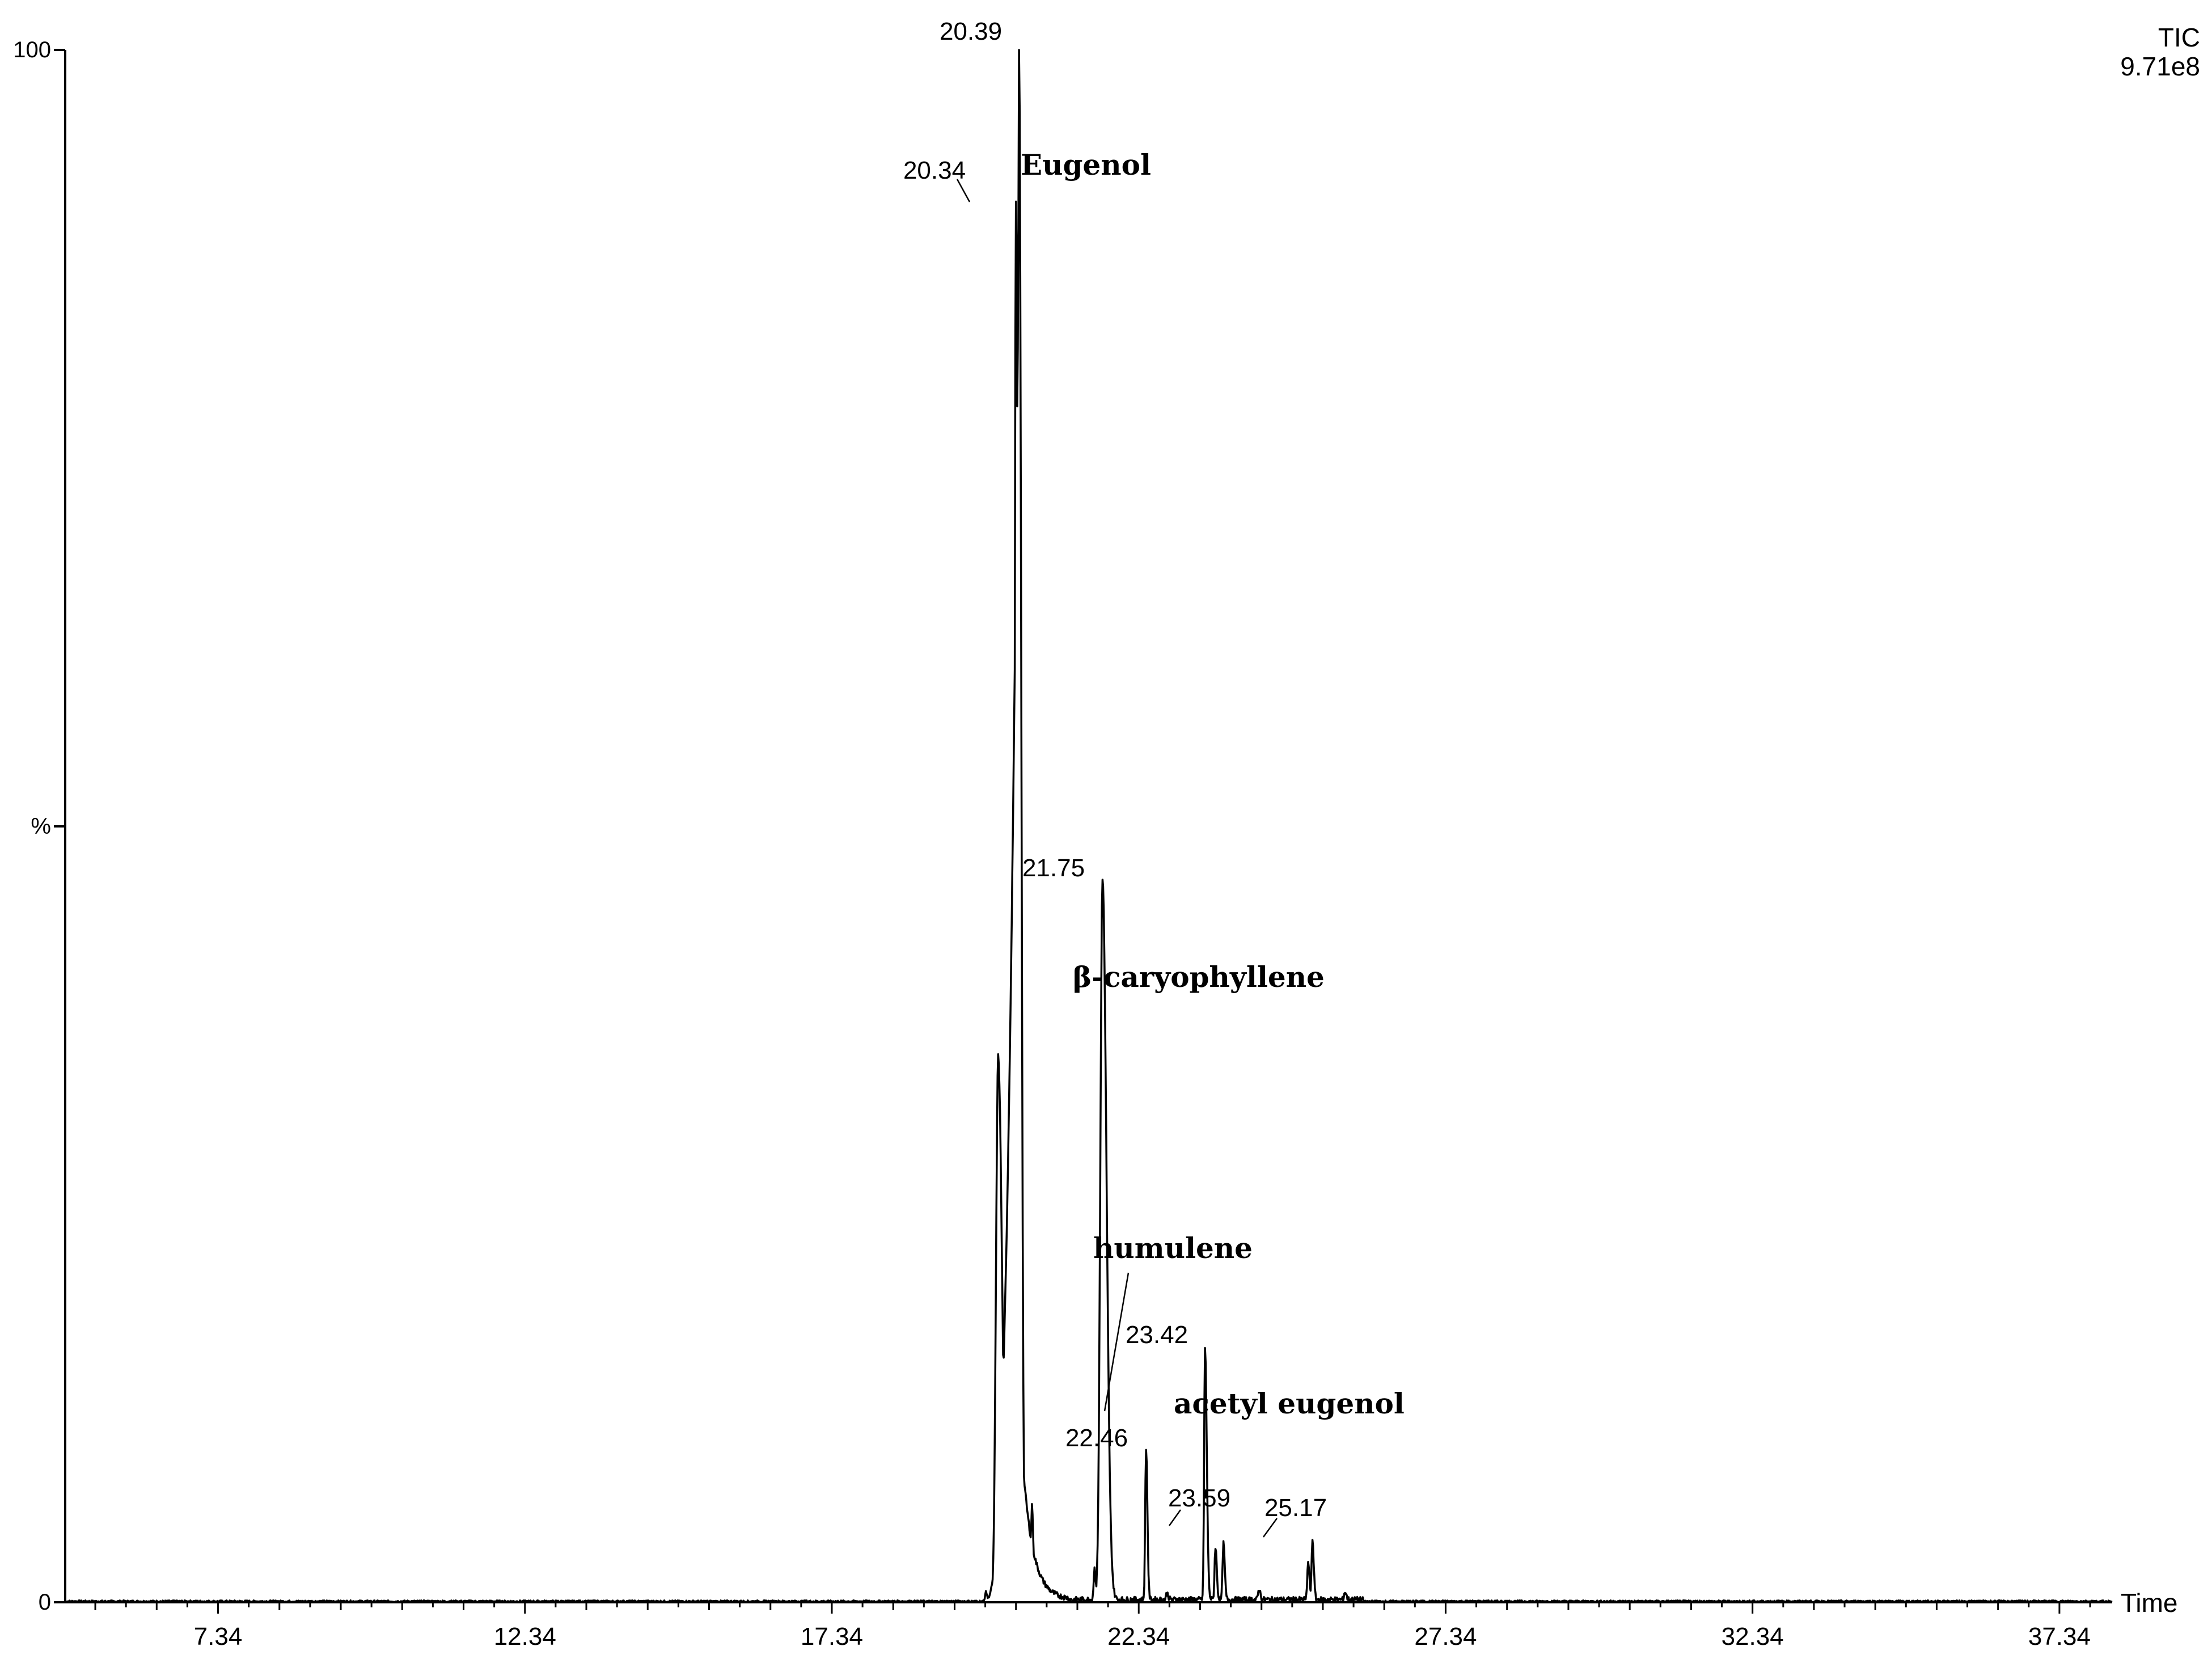 This screenshot has width=2212, height=1676. Describe the element at coordinates (1753, 1637) in the screenshot. I see `x-tick-label: 32.34` at that location.